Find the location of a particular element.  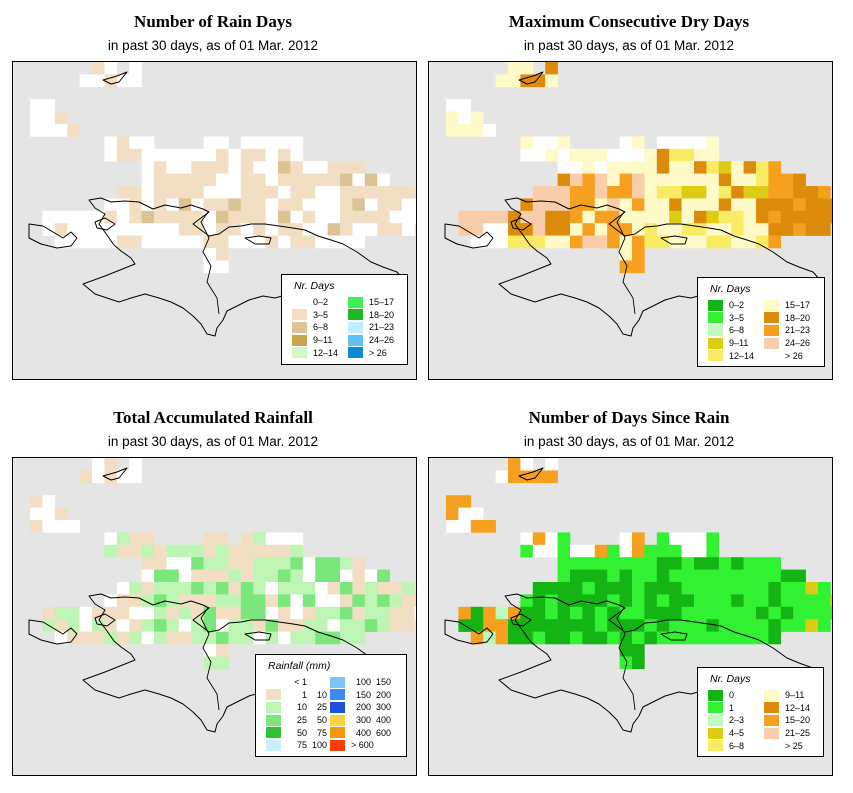

legend-label: 3–5 is located at coordinates (321, 314).